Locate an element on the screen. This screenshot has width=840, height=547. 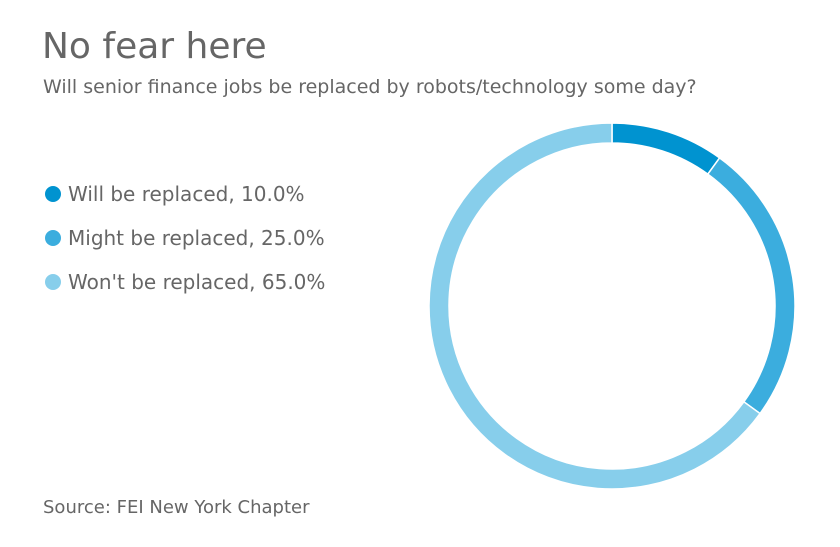
legend-item-will-be-replaced: Will be replaced, 10.0% is located at coordinates (185, 194).